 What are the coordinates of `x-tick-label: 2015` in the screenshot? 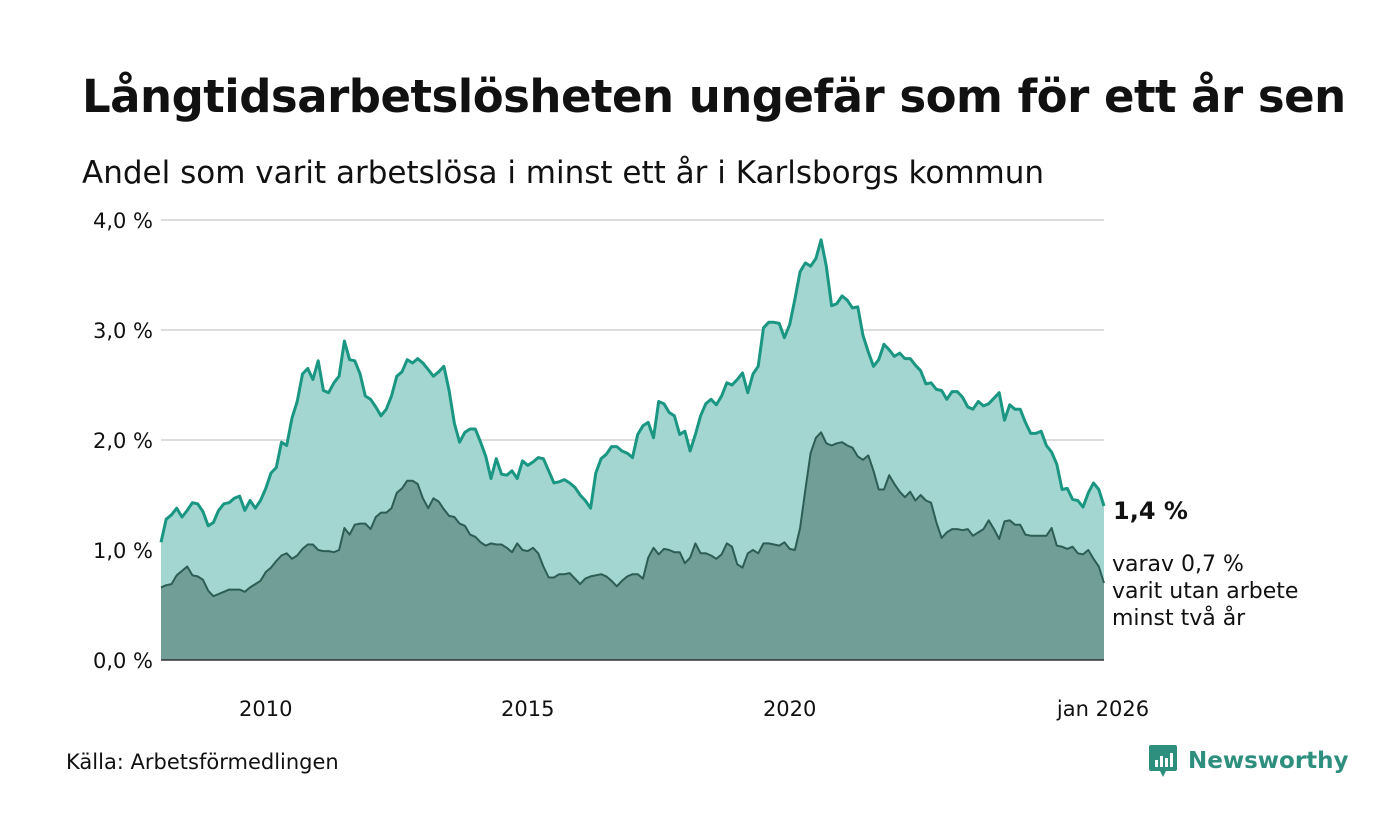 It's located at (527, 709).